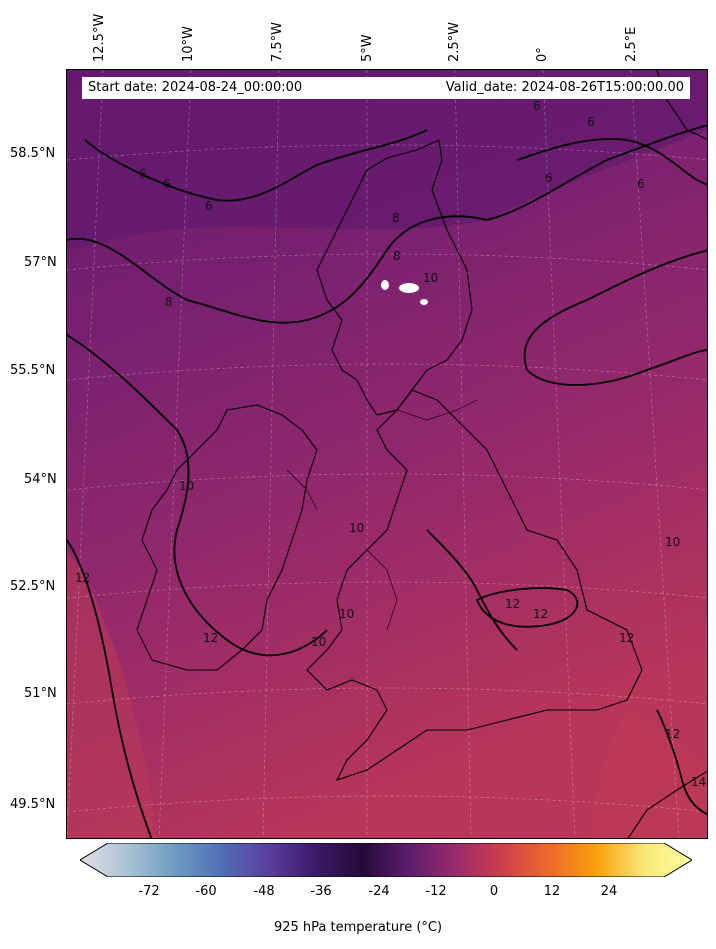 This screenshot has height=949, width=716. What do you see at coordinates (188, 44) in the screenshot?
I see `lon-label: 10°W` at bounding box center [188, 44].